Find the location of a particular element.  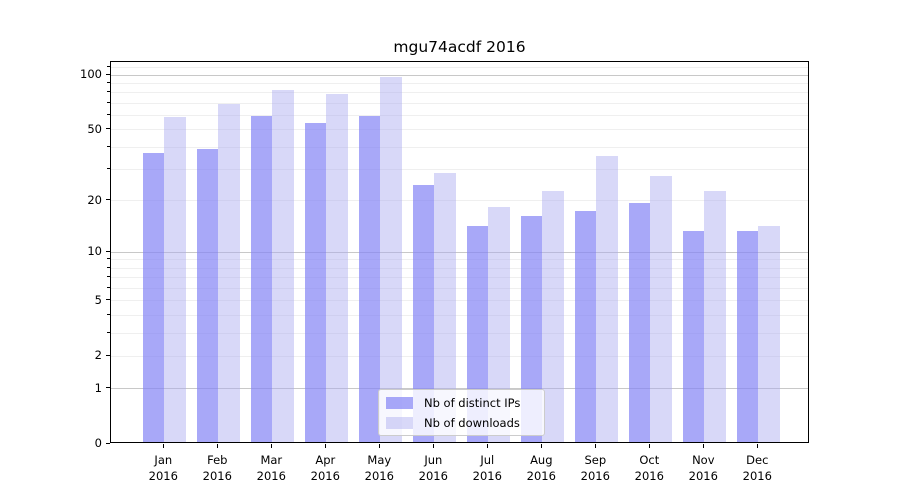

x-tick-month: Jan is located at coordinates (163, 460).